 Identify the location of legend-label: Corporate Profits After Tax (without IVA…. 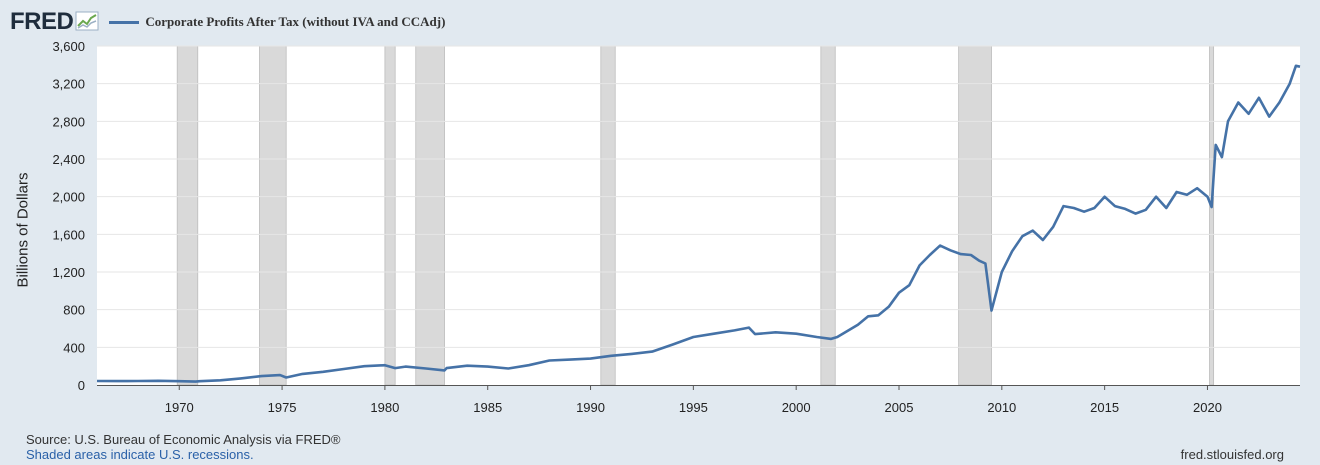
(295, 21).